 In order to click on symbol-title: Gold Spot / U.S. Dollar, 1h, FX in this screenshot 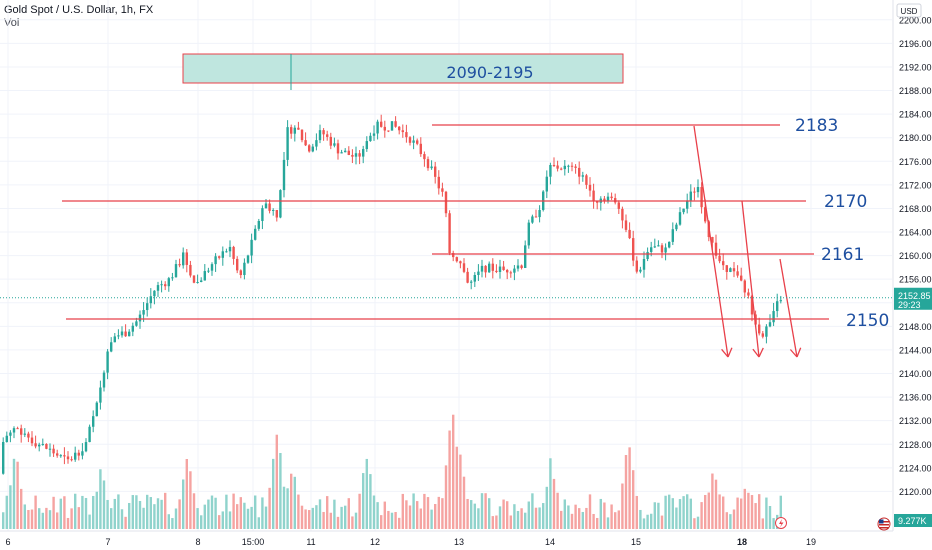, I will do `click(79, 10)`.